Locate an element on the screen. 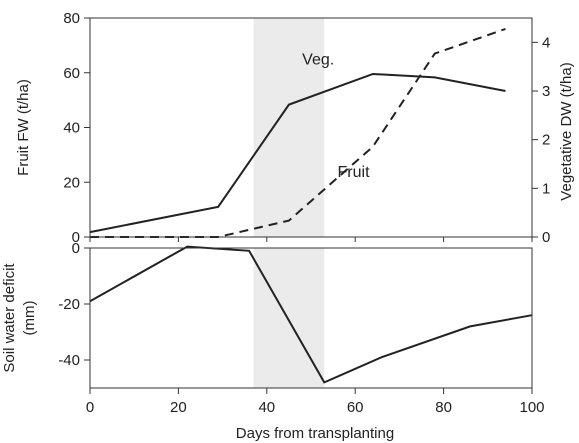 The image size is (579, 443). annotation-label: Veg. is located at coordinates (318, 60).